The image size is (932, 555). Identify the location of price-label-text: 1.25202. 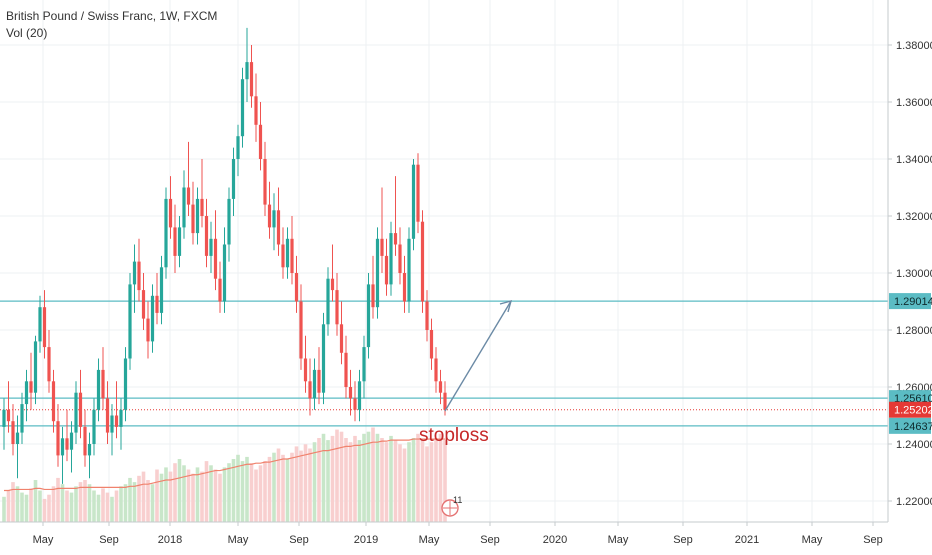
(913, 411).